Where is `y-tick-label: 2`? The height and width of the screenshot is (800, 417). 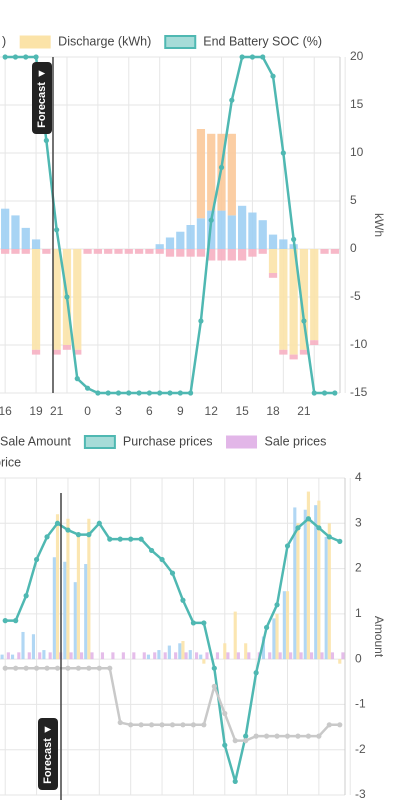
y-tick-label: 2 is located at coordinates (358, 568).